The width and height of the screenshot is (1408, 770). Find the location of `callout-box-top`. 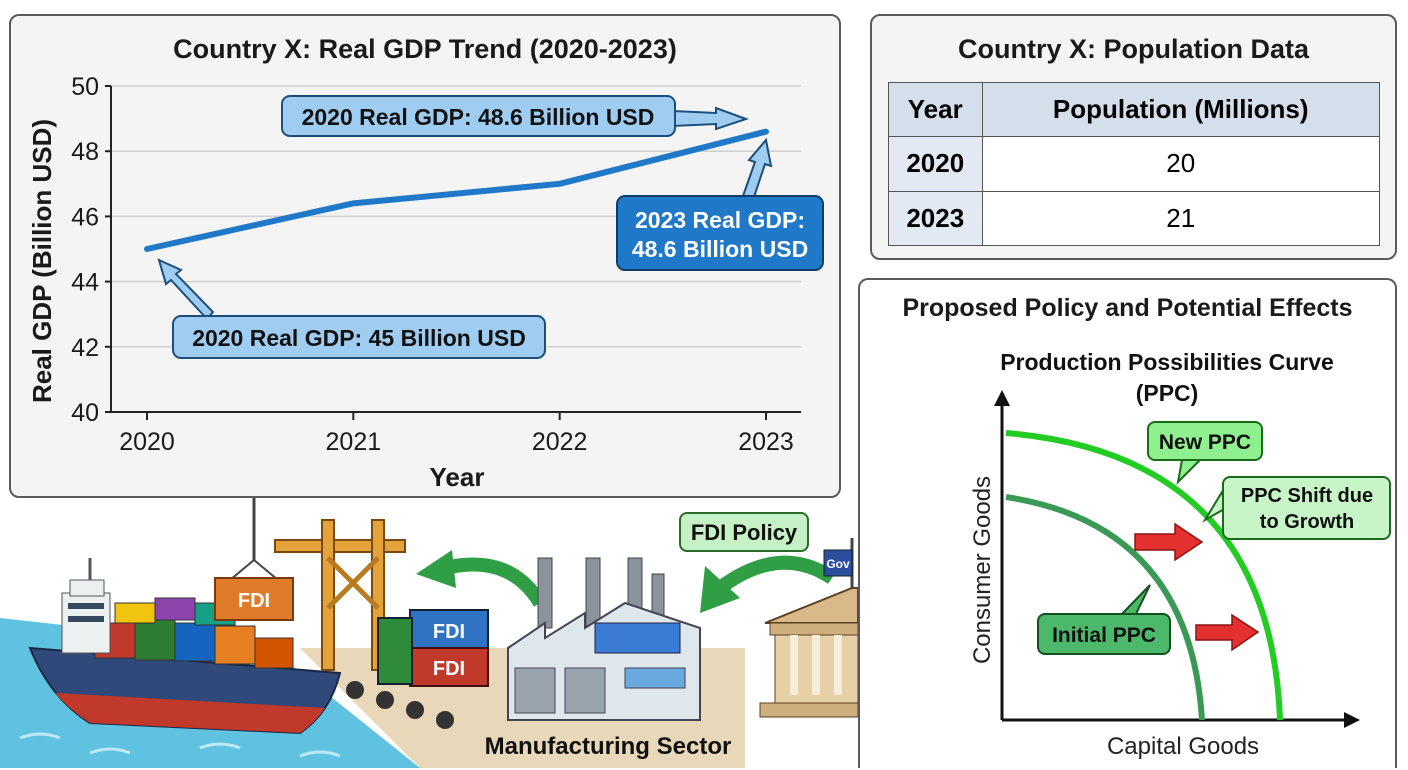

callout-box-top is located at coordinates (478, 116).